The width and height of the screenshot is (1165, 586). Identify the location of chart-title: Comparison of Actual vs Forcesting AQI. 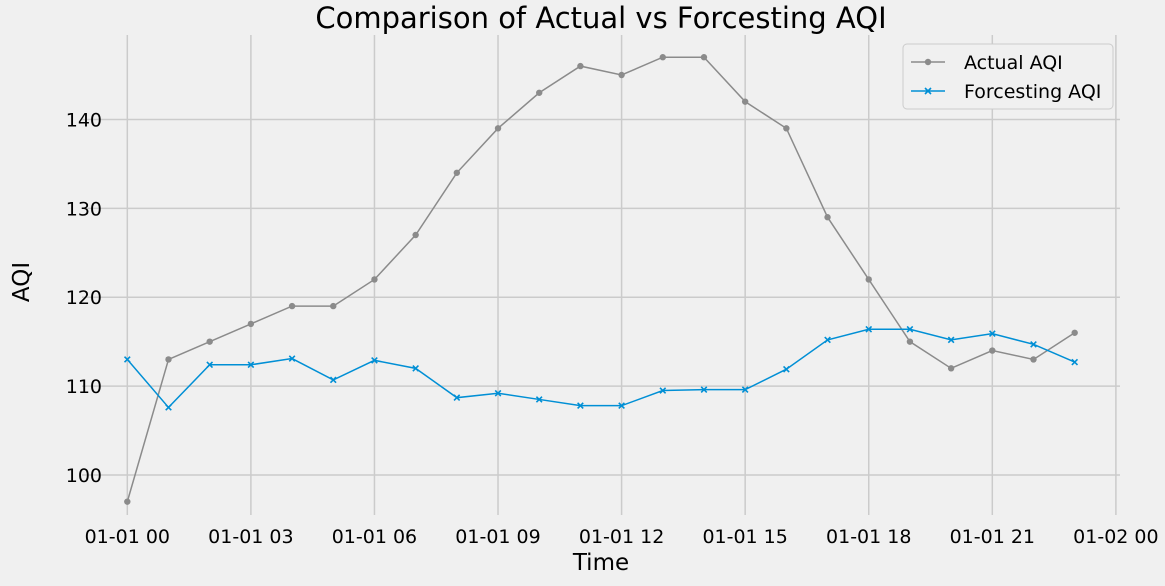
(600, 18).